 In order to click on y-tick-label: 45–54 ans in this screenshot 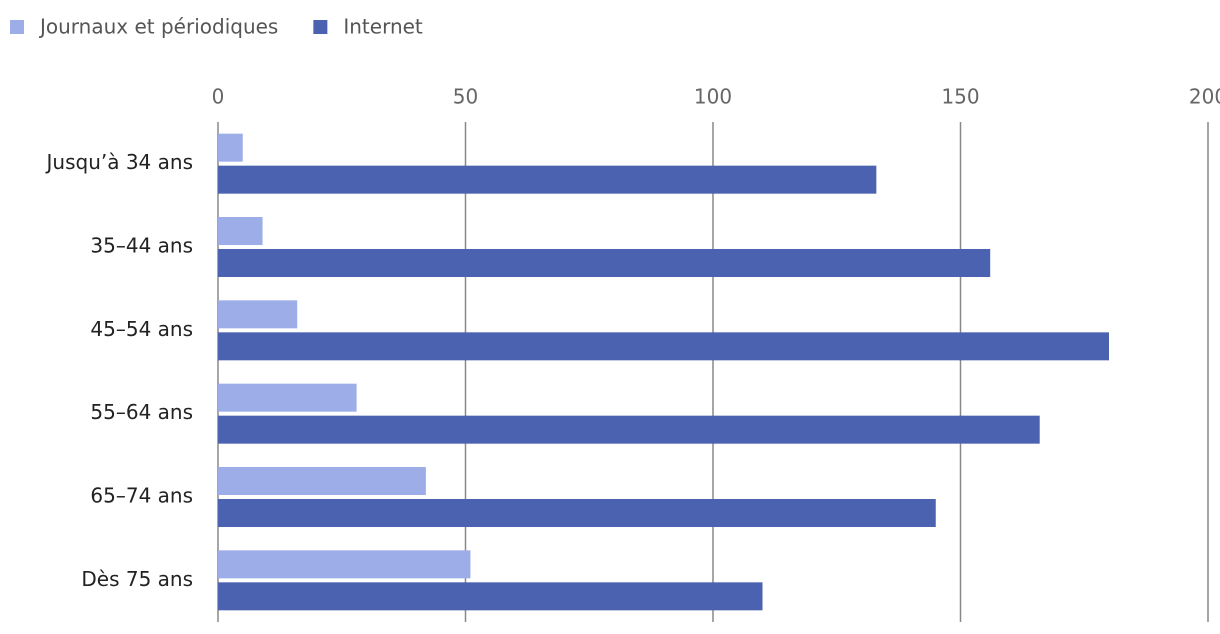, I will do `click(141, 329)`.